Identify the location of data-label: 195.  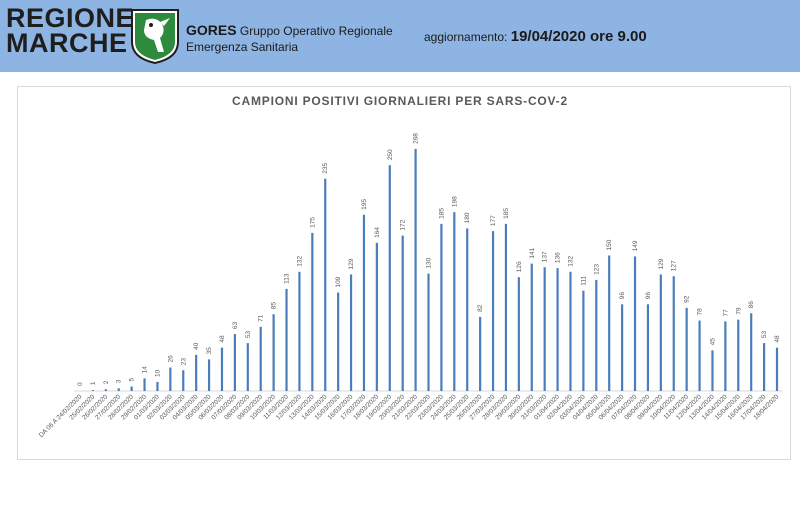
(364, 204).